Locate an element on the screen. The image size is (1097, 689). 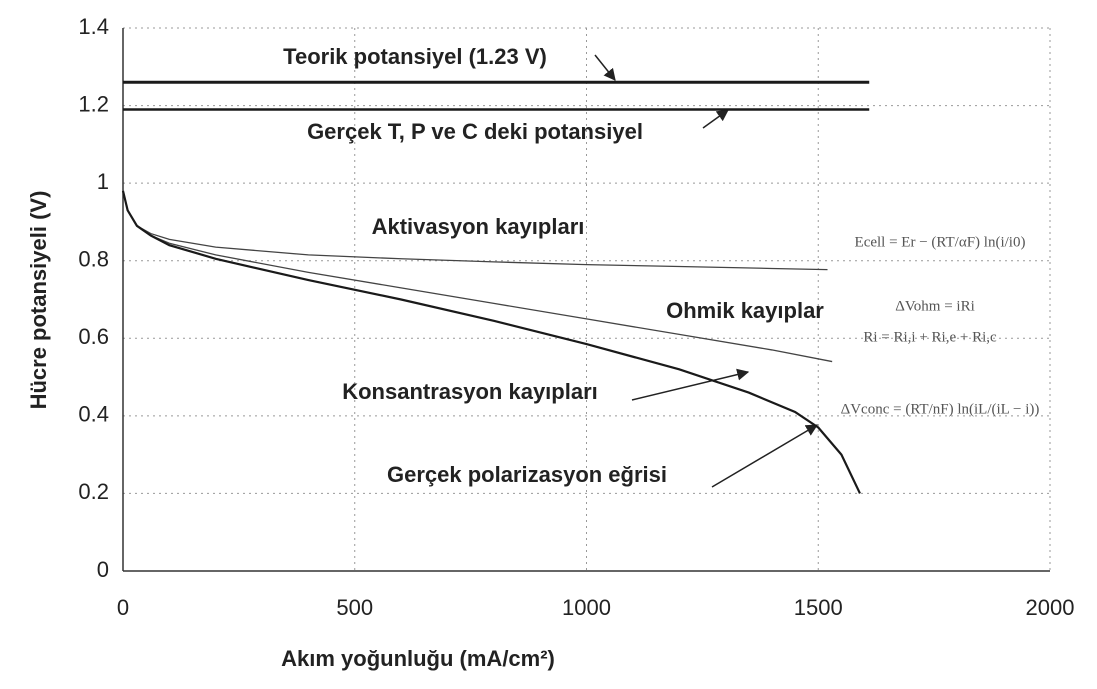
equation: ΔVohm = iRi is located at coordinates (935, 306).